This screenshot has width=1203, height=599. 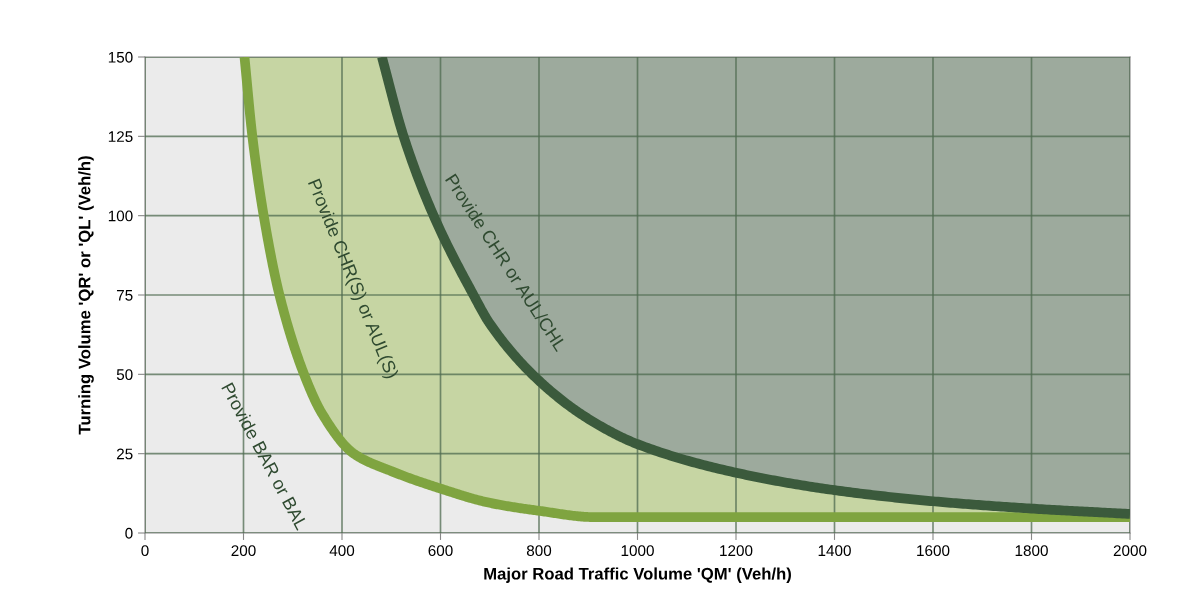 I want to click on x-tick-label: 1800, so click(x=1031, y=551).